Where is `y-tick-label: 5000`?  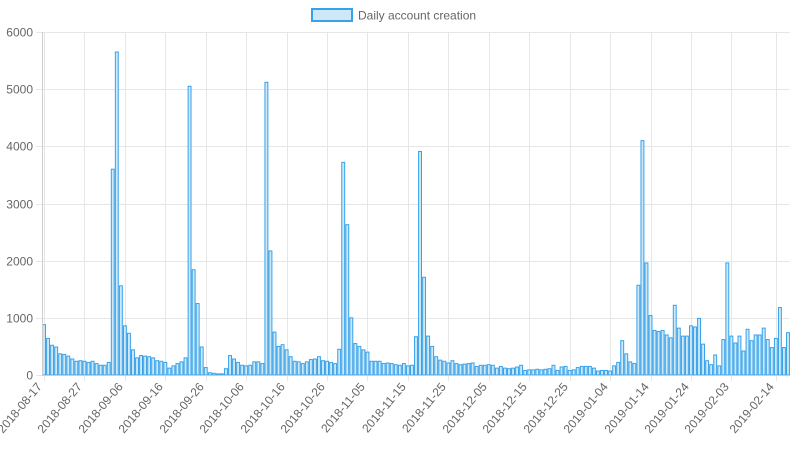
y-tick-label: 5000 is located at coordinates (19, 90).